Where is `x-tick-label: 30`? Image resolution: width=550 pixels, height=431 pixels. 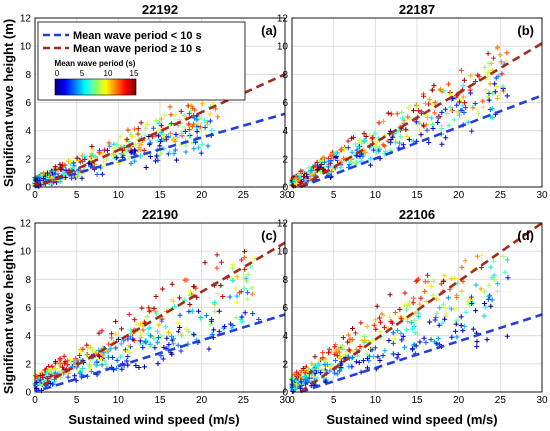
x-tick-label: 30 is located at coordinates (285, 400).